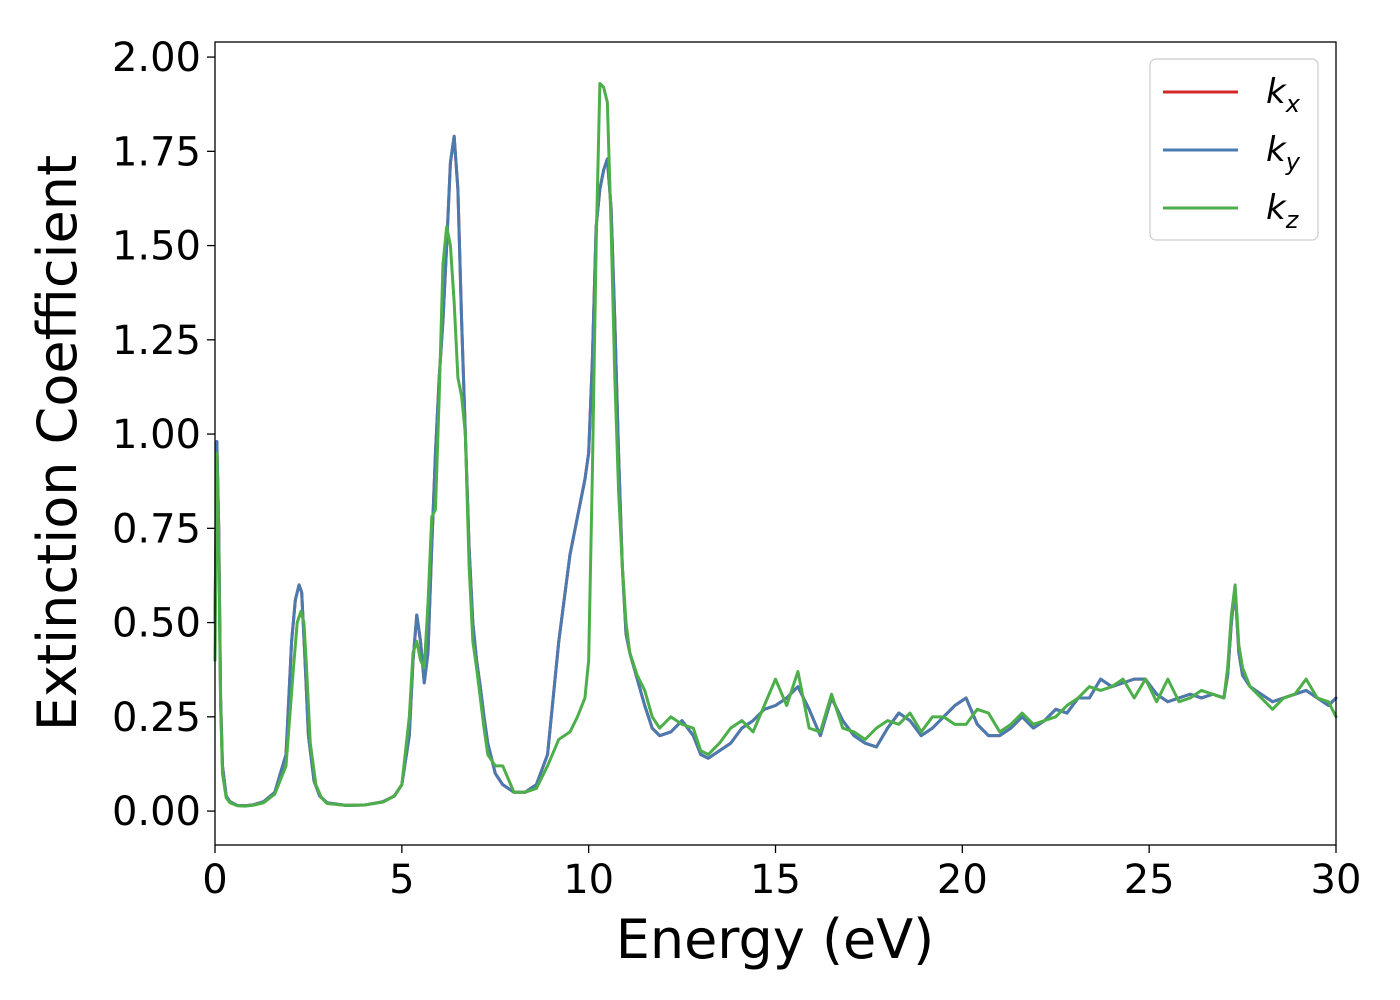 The width and height of the screenshot is (1400, 1000). I want to click on x-tick-label: 0, so click(214, 880).